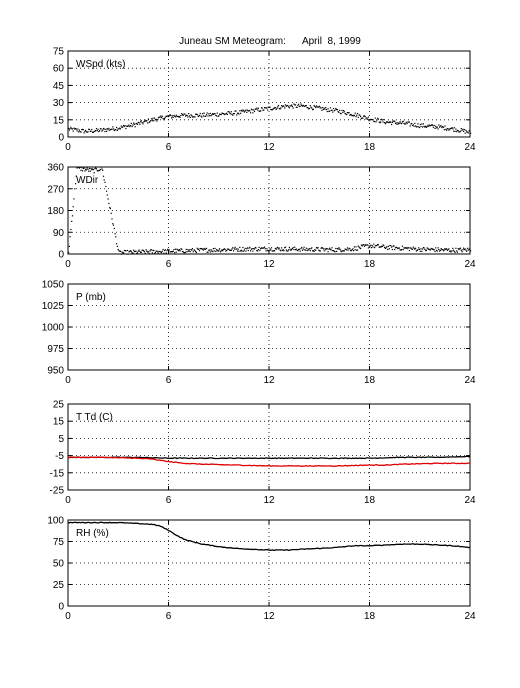  Describe the element at coordinates (270, 41) in the screenshot. I see `figure-title: Juneau SM Meteogram: April 8, 1999` at that location.